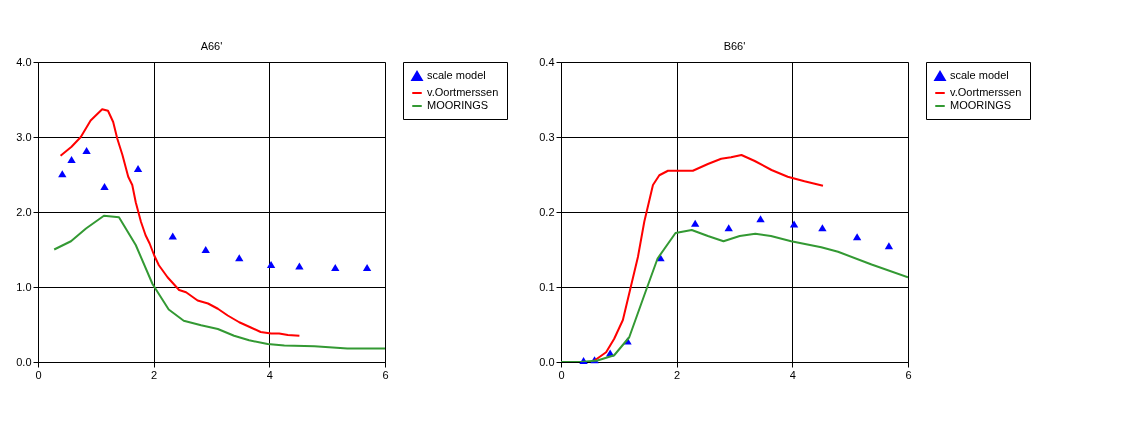 The image size is (1148, 425). I want to click on y-tick-label: 3.0, so click(24, 136).